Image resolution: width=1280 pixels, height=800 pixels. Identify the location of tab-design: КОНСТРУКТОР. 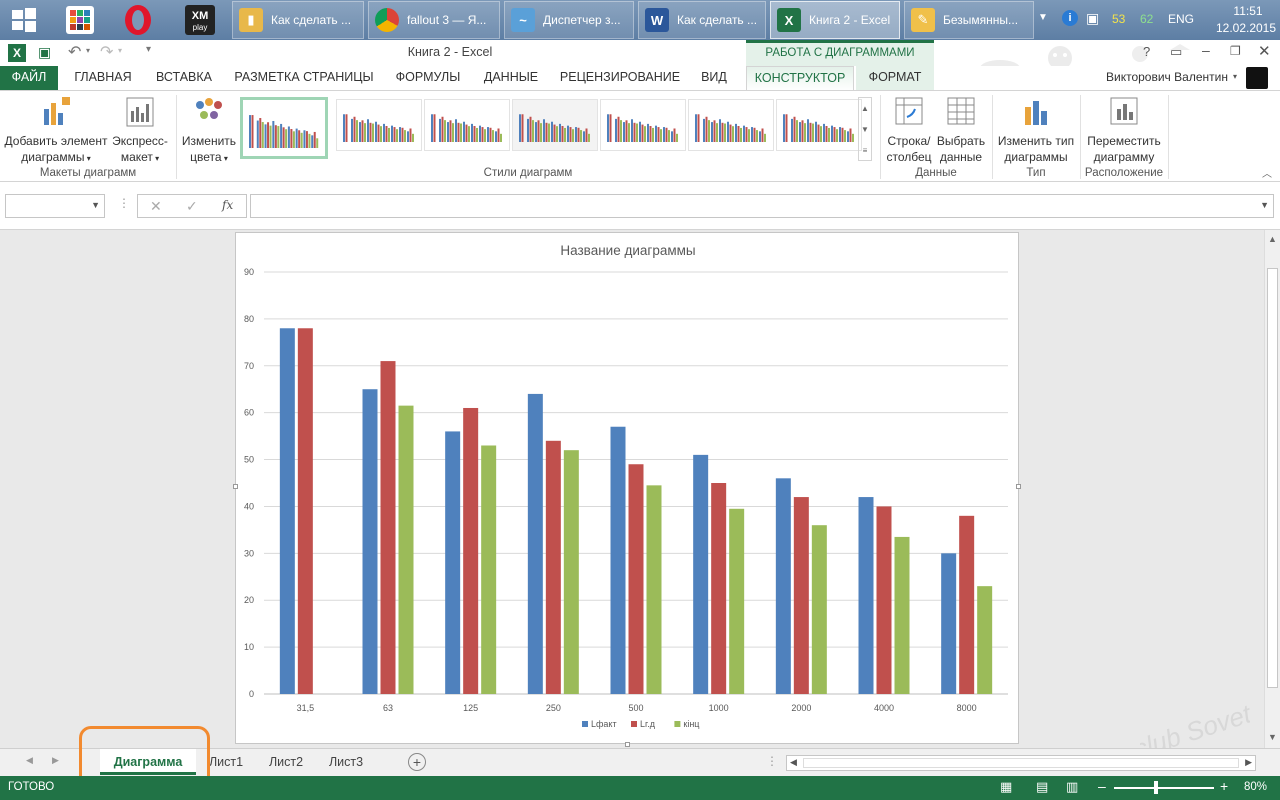
(800, 78).